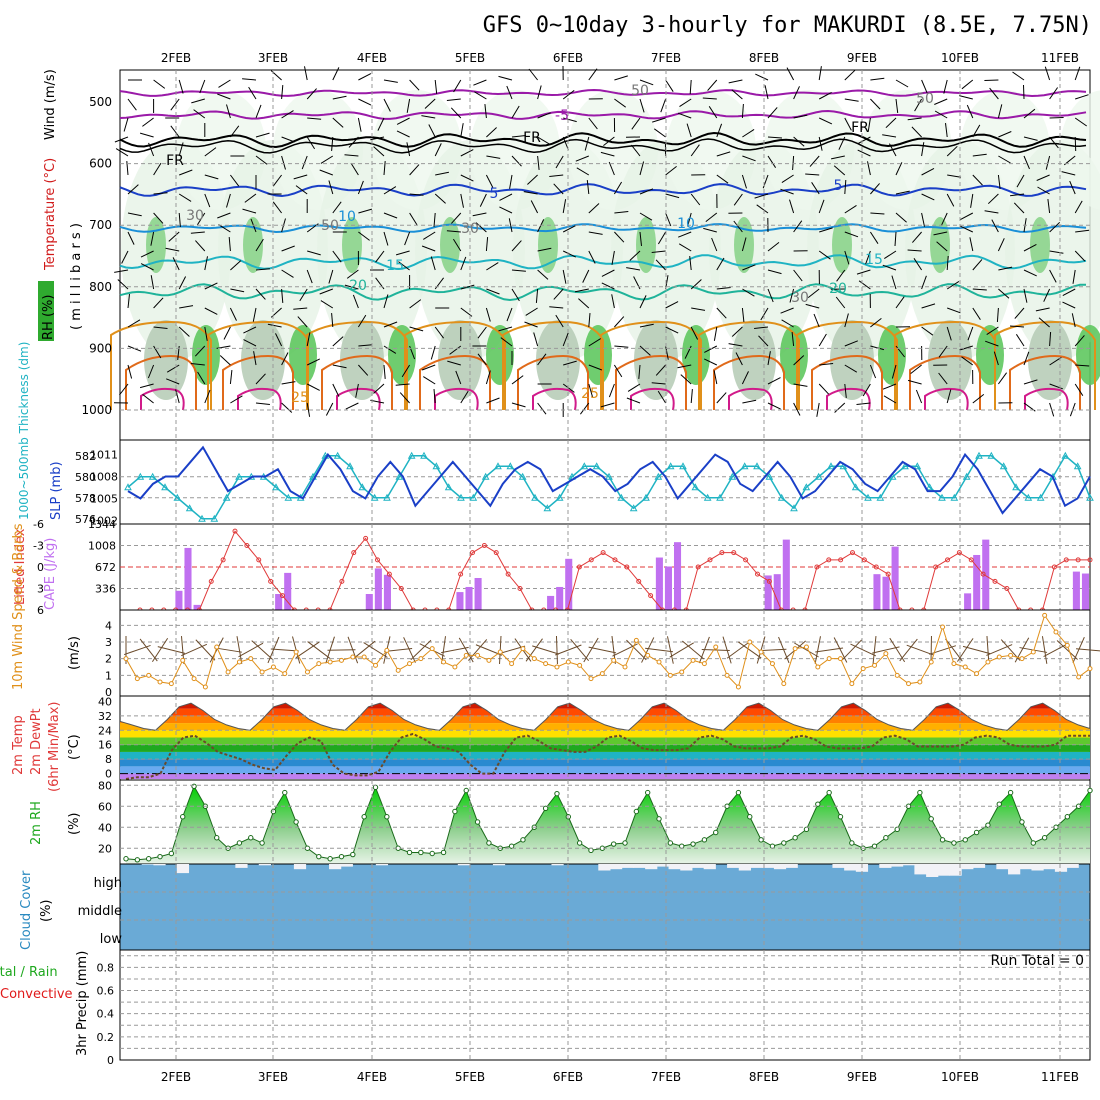 The height and width of the screenshot is (1100, 1100). What do you see at coordinates (108, 675) in the screenshot?
I see `wind10-tick: 1` at bounding box center [108, 675].